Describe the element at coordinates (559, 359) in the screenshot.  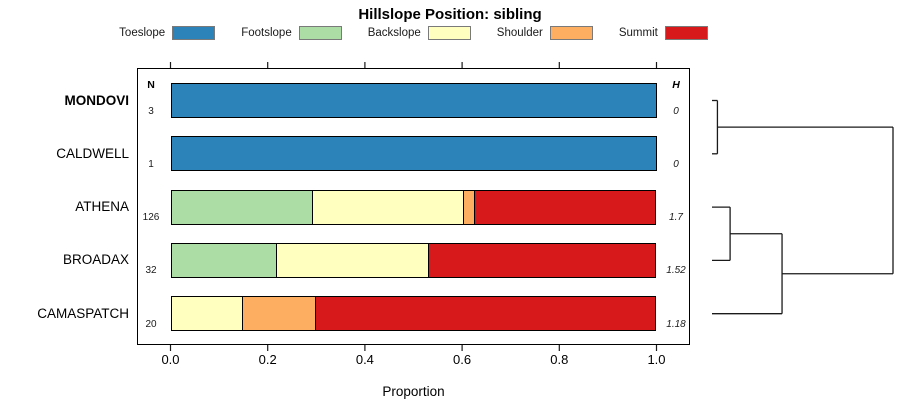
I see `x-axis-tick-label: 0.8` at that location.